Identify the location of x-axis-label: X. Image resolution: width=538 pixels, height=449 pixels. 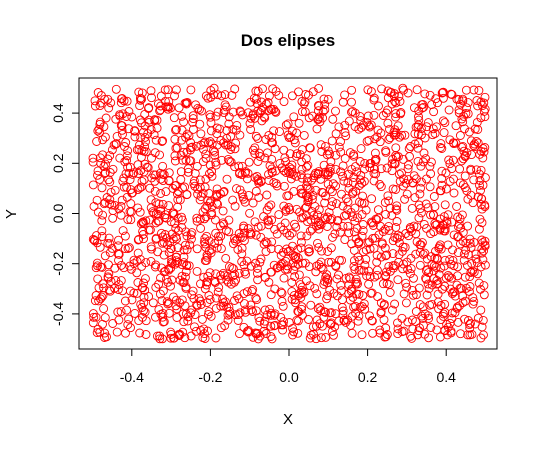
(288, 419).